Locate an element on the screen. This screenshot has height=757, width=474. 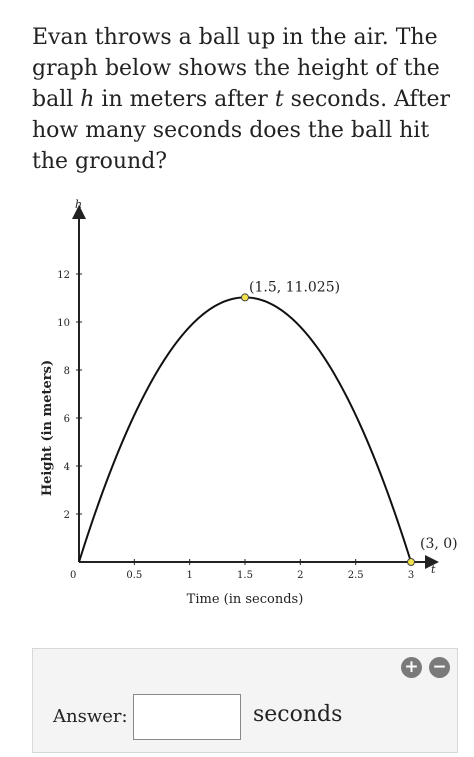
x-tick-label: 3 is located at coordinates (411, 575).